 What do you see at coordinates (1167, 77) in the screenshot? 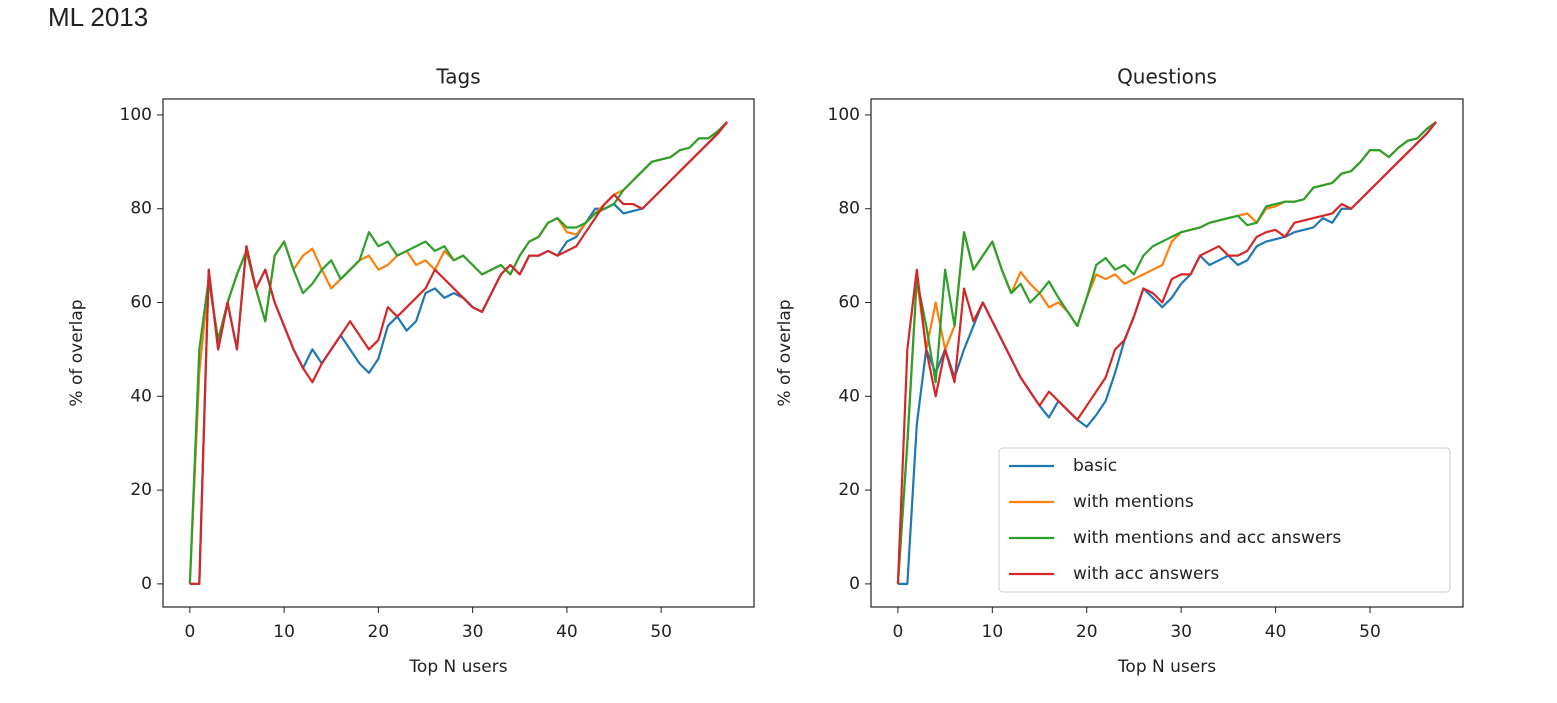
I see `chart-title: Questions` at bounding box center [1167, 77].